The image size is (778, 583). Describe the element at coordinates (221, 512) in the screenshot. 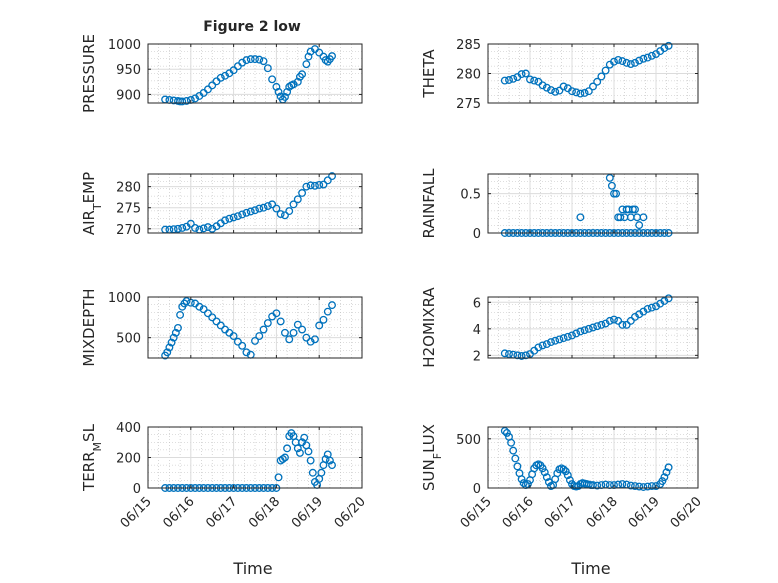

I see `x-tick-label: 06/17` at that location.